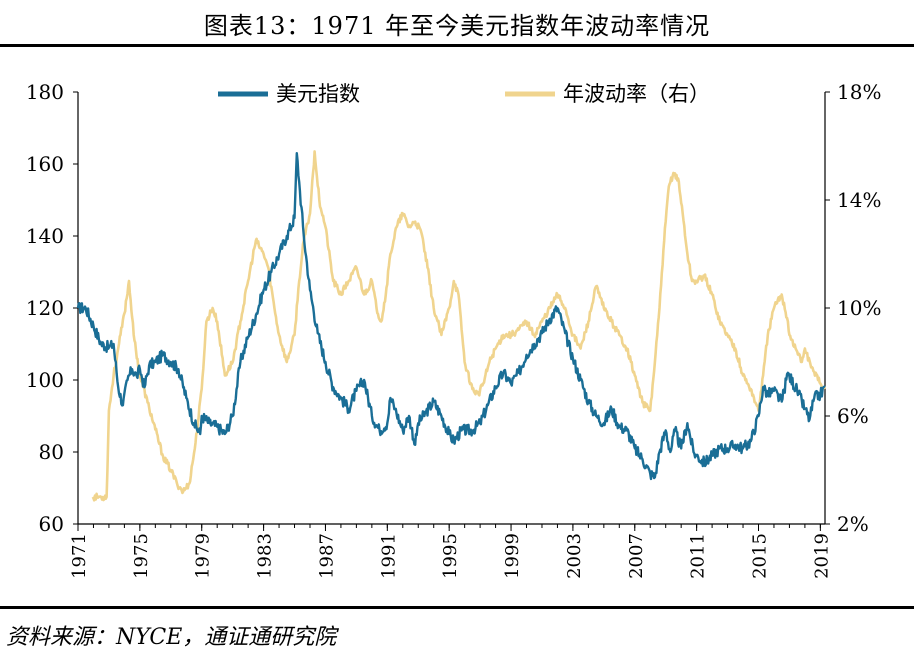  I want to click on y-right-tick-label: 10%, so click(859, 308).